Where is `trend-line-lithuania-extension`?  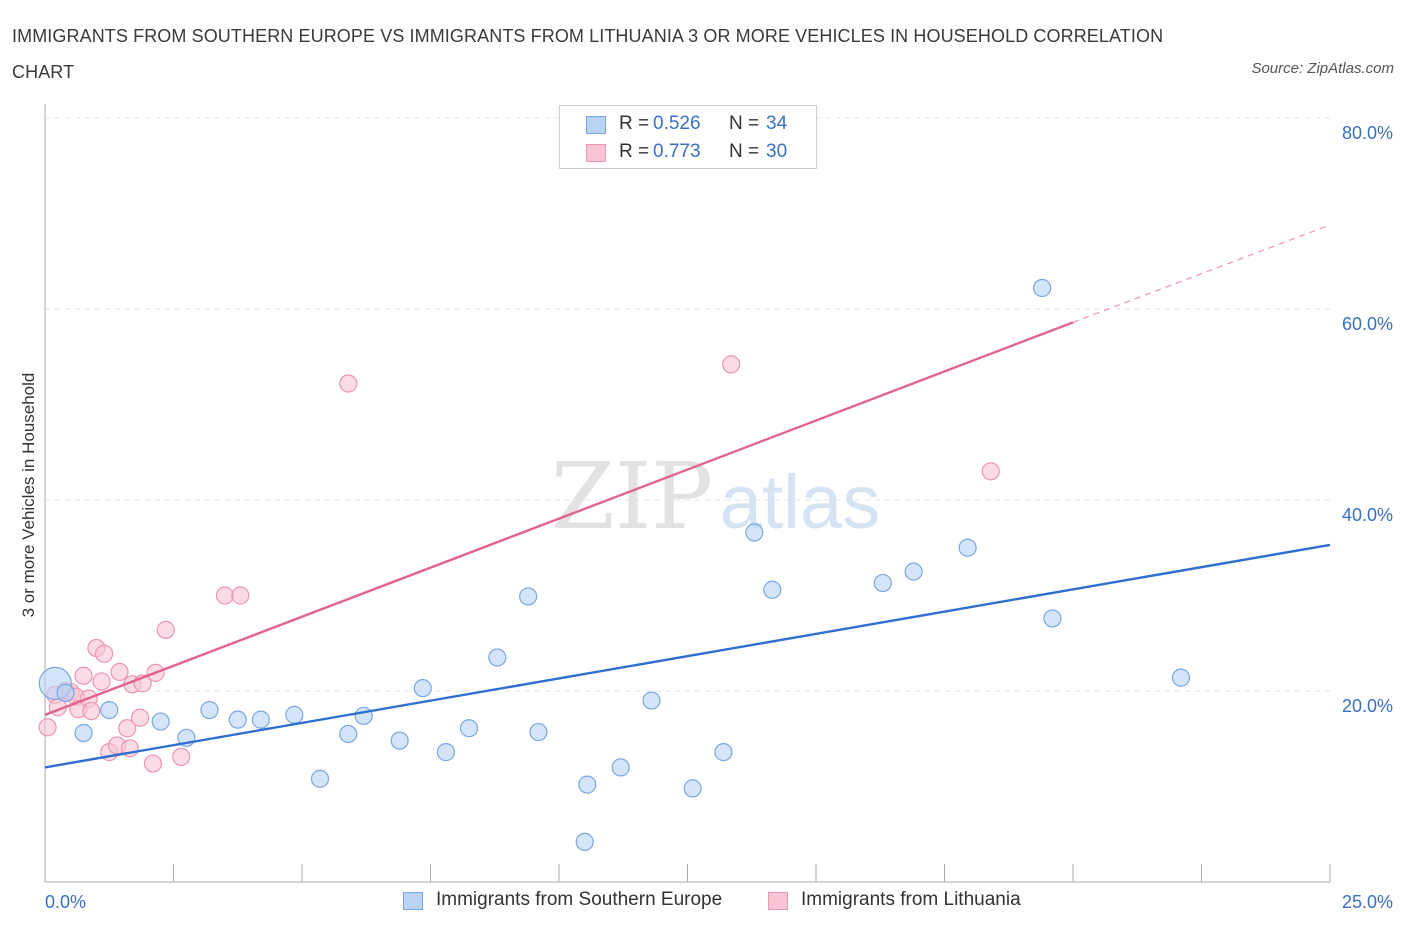 trend-line-lithuania-extension is located at coordinates (1201, 273).